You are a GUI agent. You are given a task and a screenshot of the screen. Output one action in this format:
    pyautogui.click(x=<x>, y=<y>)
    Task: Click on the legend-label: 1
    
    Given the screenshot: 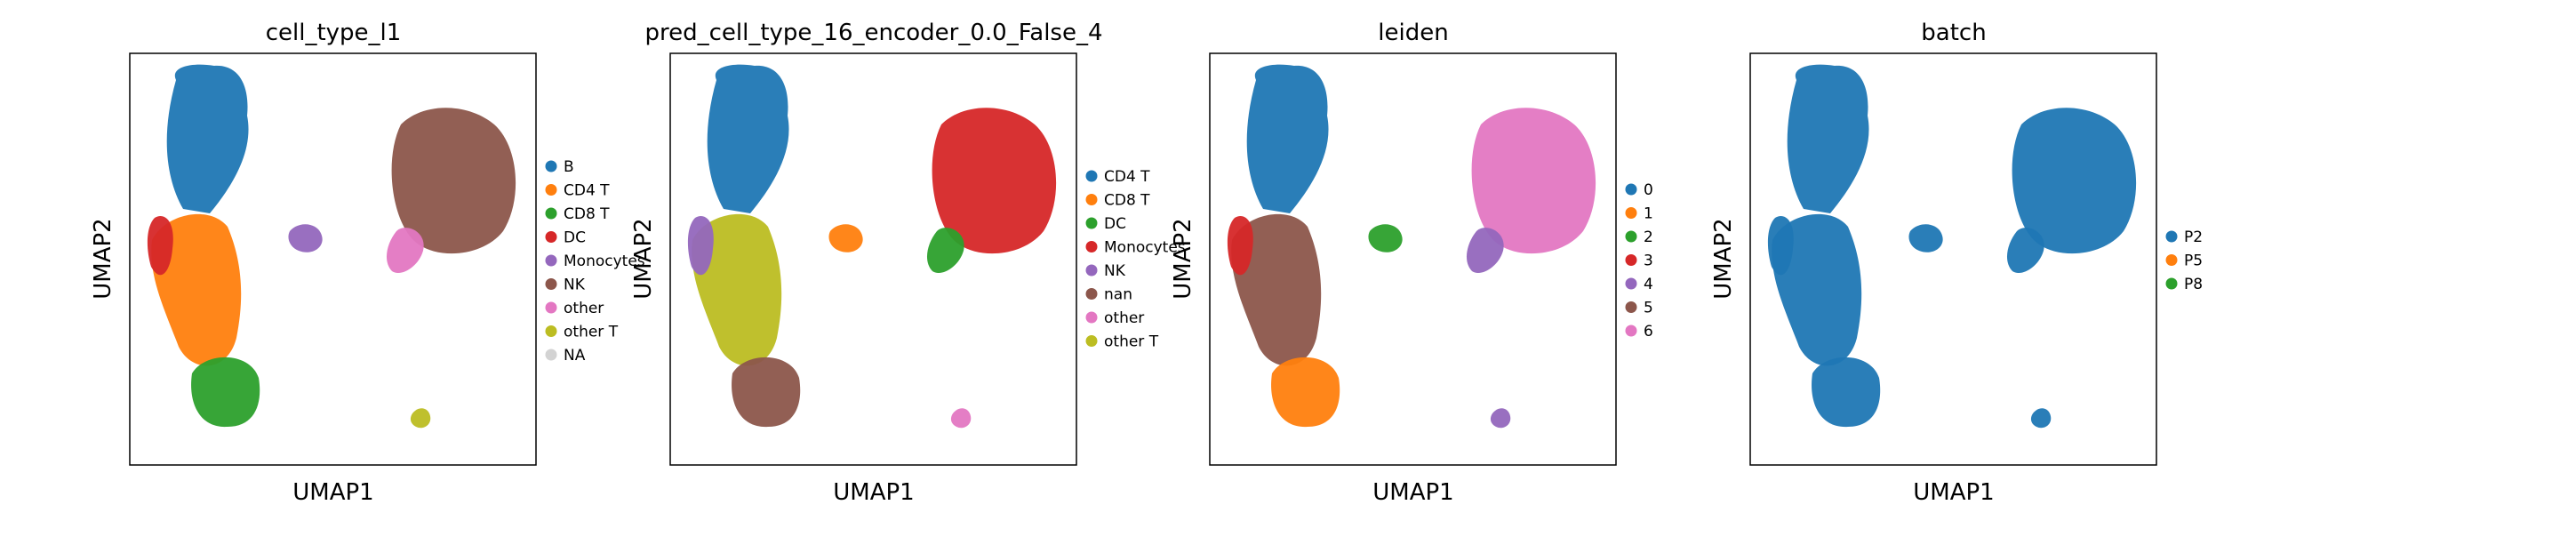 What is the action you would take?
    pyautogui.click(x=1648, y=214)
    